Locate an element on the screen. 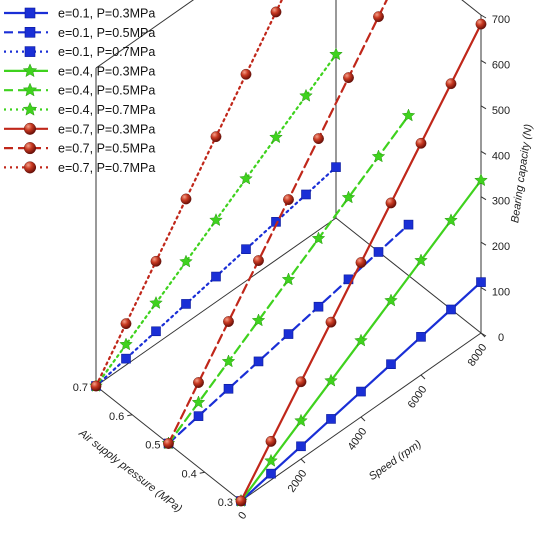 The width and height of the screenshot is (550, 545). legend-label: e=0.4, P=0.7MPa is located at coordinates (106, 110).